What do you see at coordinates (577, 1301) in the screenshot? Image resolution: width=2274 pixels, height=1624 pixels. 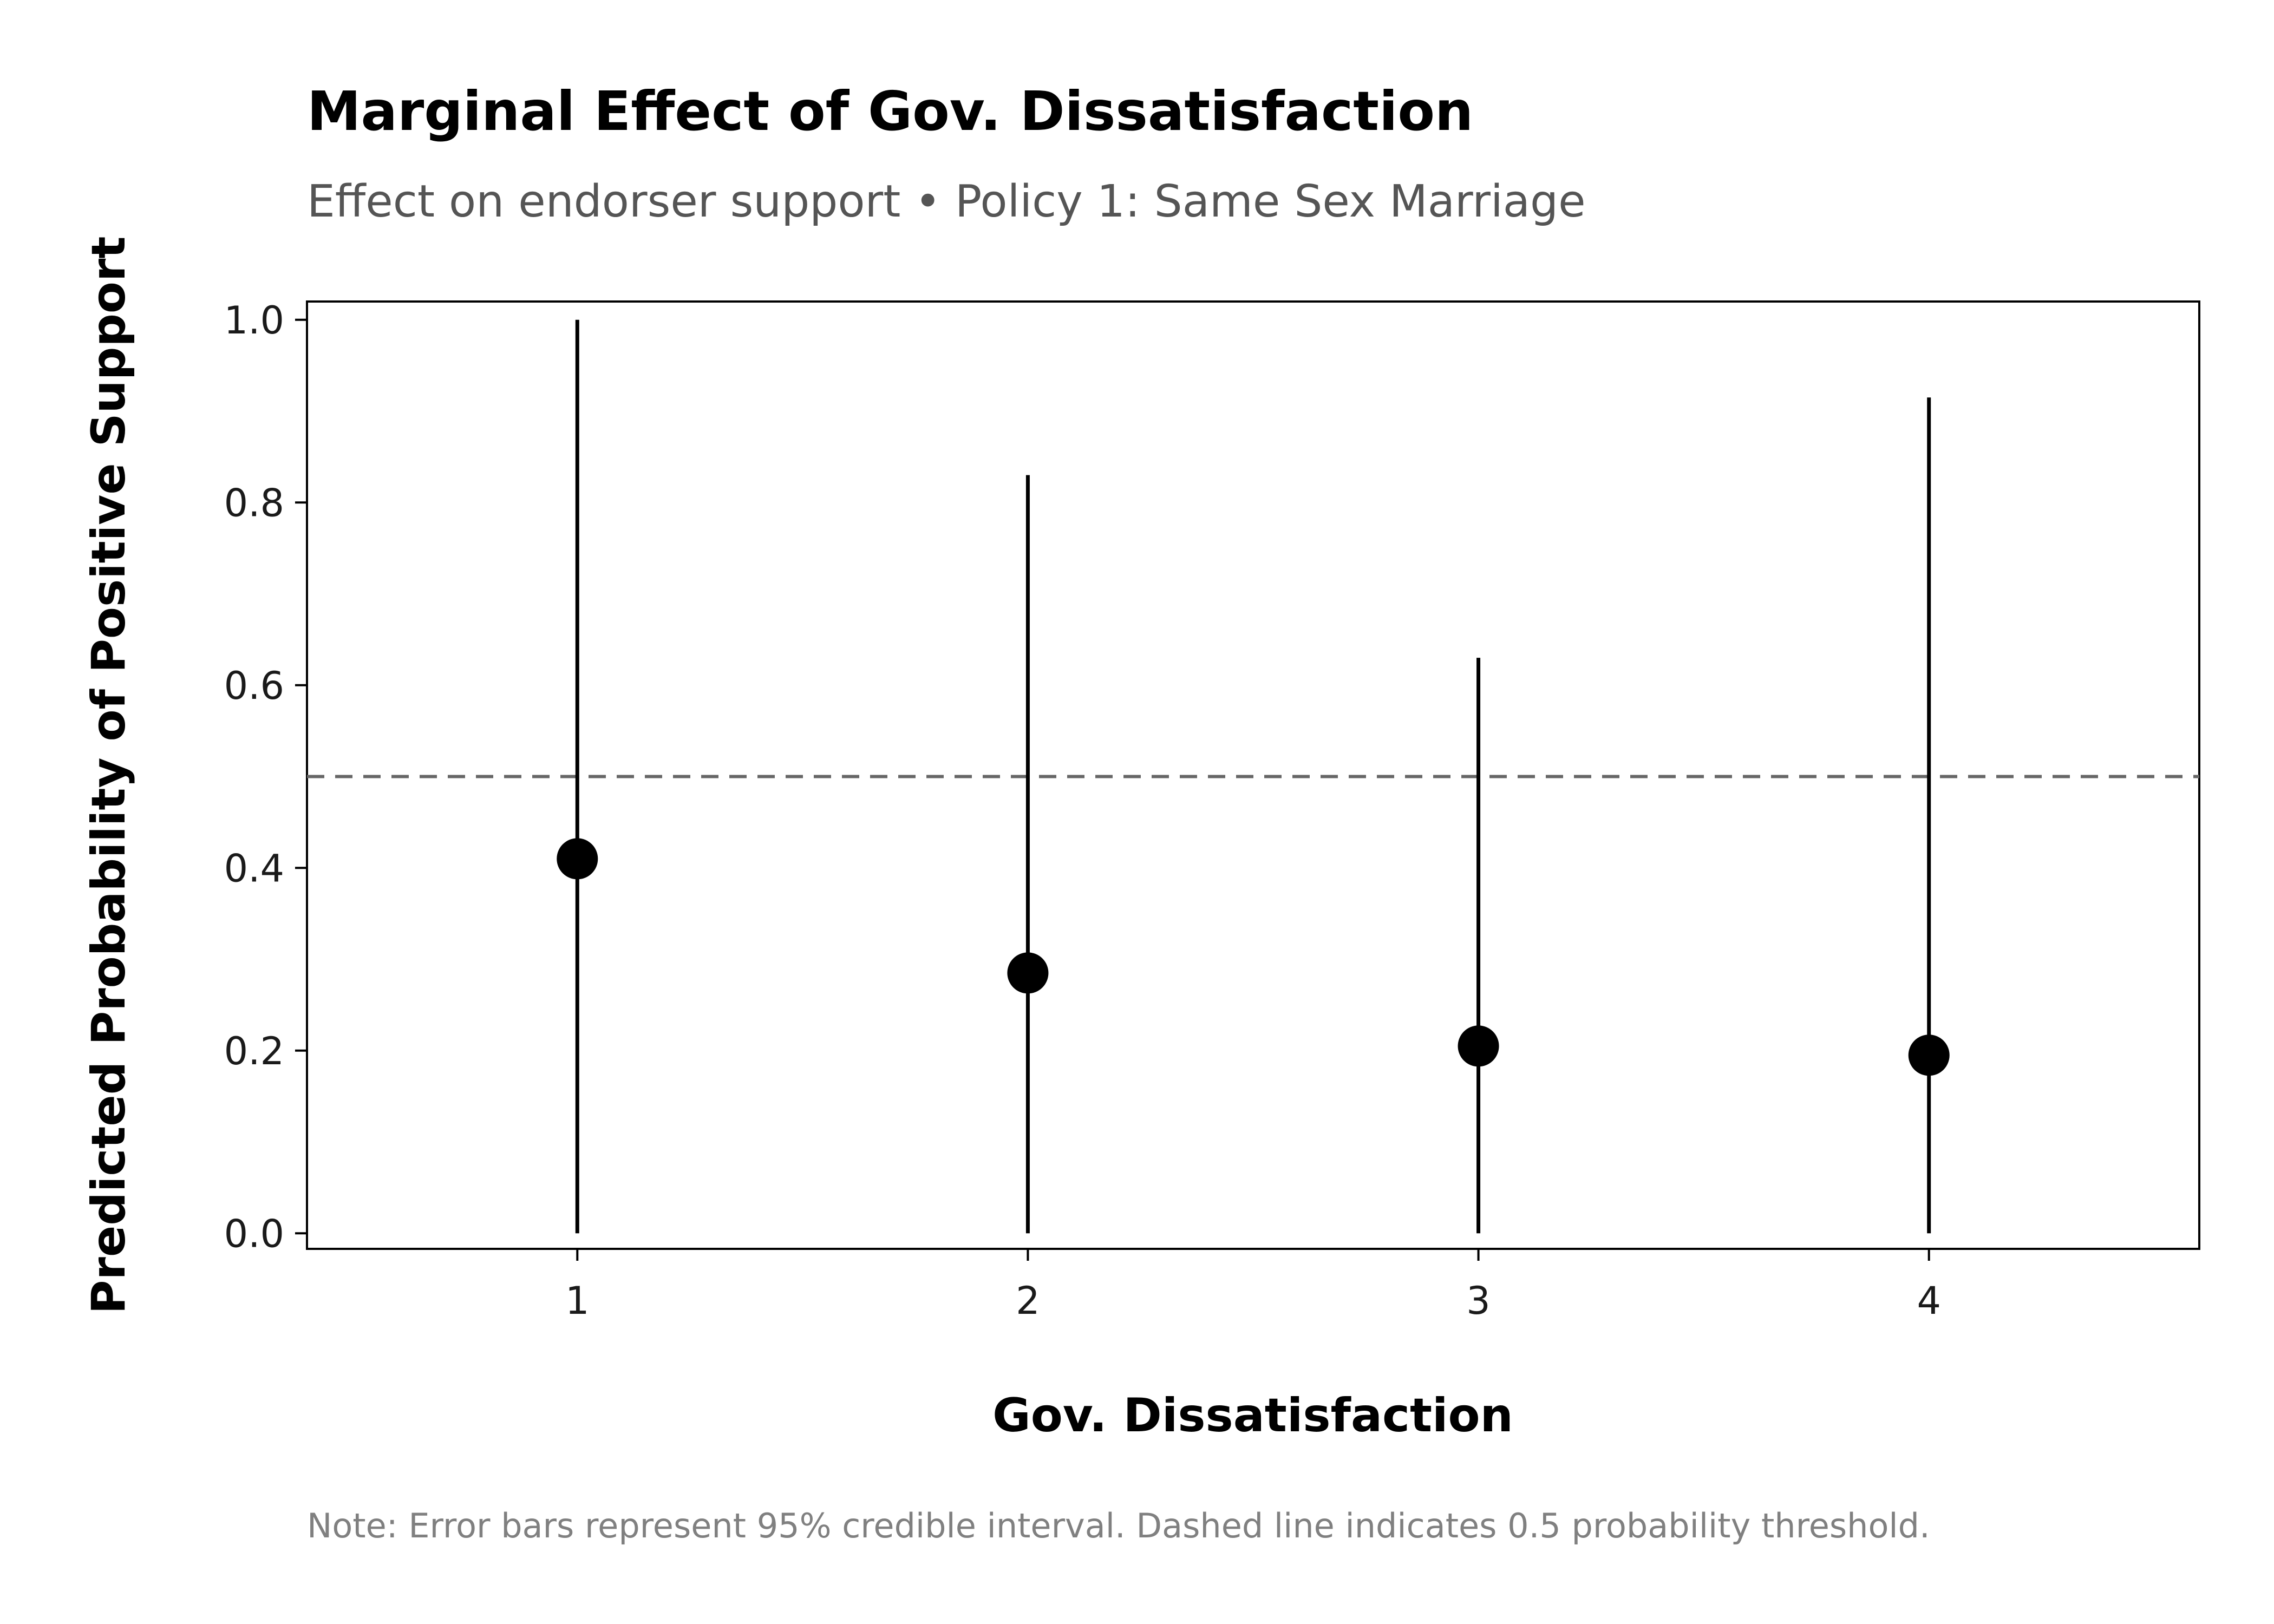 I see `x-tick-label: 1` at bounding box center [577, 1301].